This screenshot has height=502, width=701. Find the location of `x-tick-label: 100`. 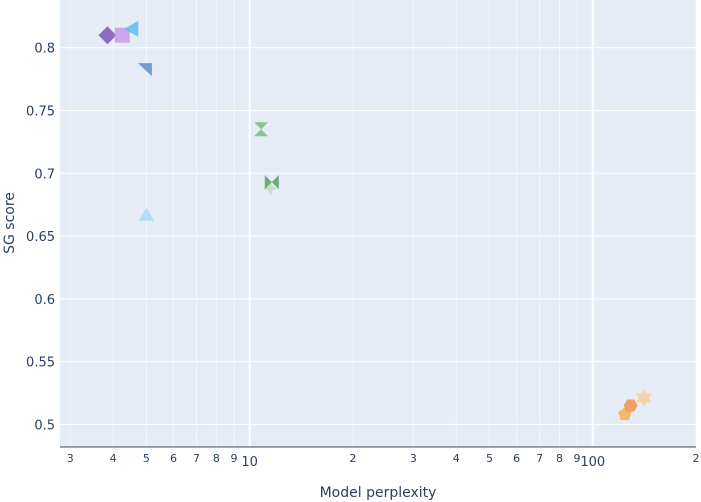

x-tick-label: 100 is located at coordinates (592, 462).